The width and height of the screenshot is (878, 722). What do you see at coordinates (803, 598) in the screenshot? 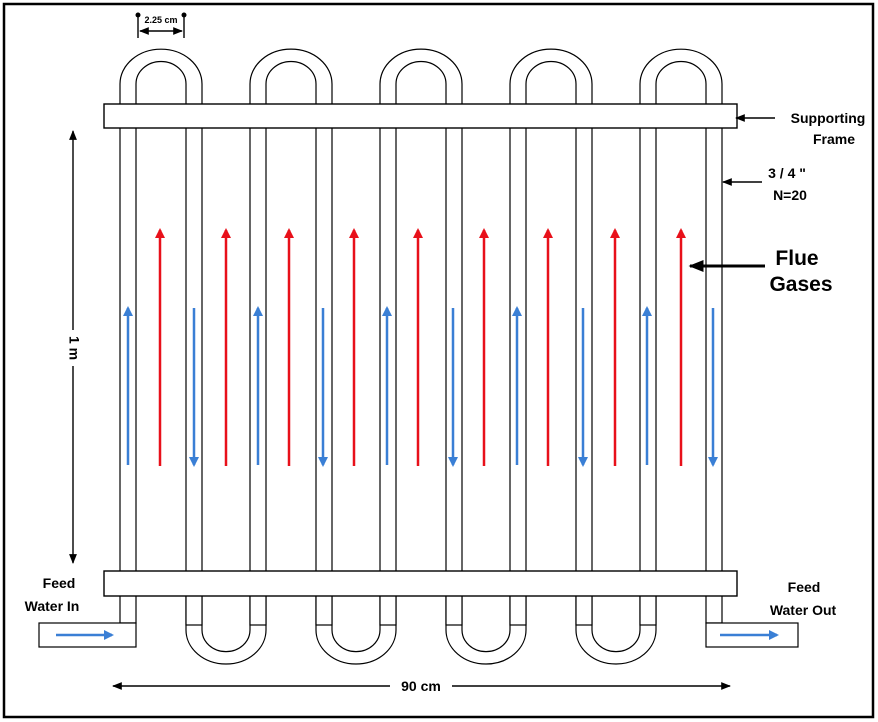
I see `feed-out-callout: Feed Water Out` at bounding box center [803, 598].